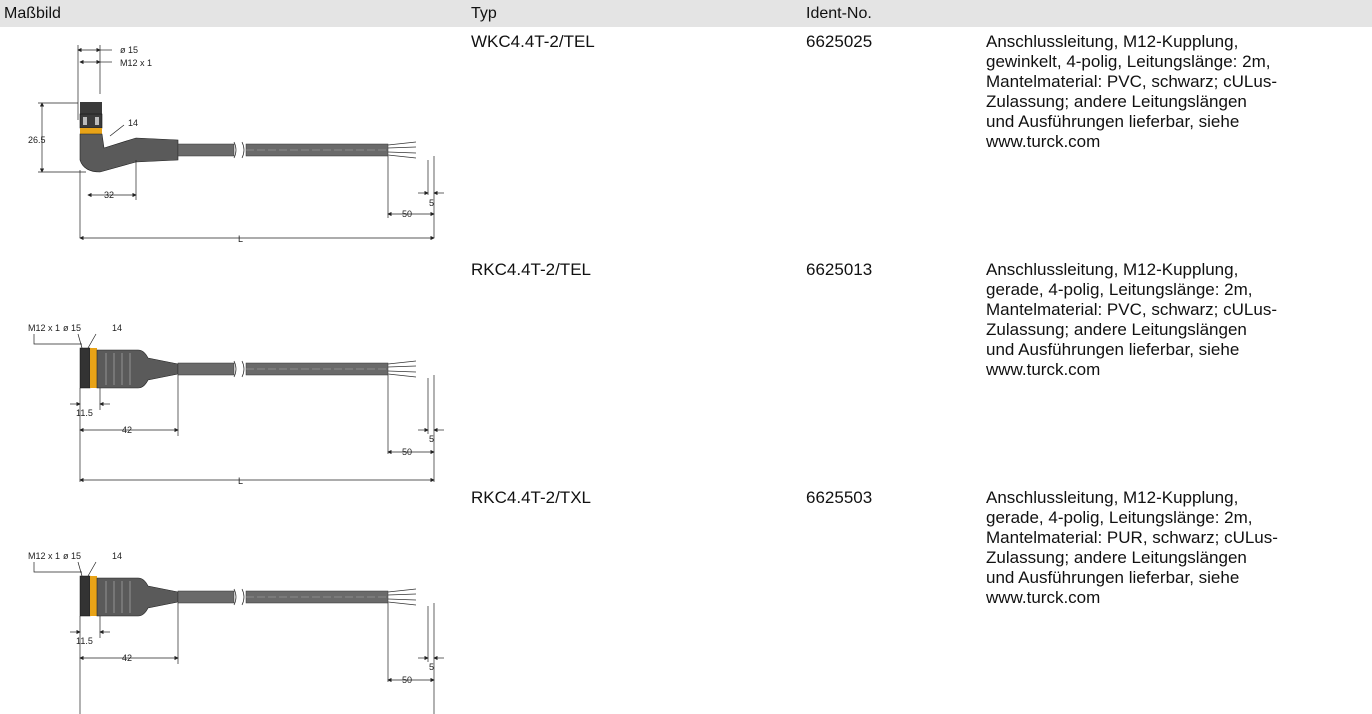 The width and height of the screenshot is (1372, 714). Describe the element at coordinates (32, 13) in the screenshot. I see `header-drawing: Maßbild` at that location.